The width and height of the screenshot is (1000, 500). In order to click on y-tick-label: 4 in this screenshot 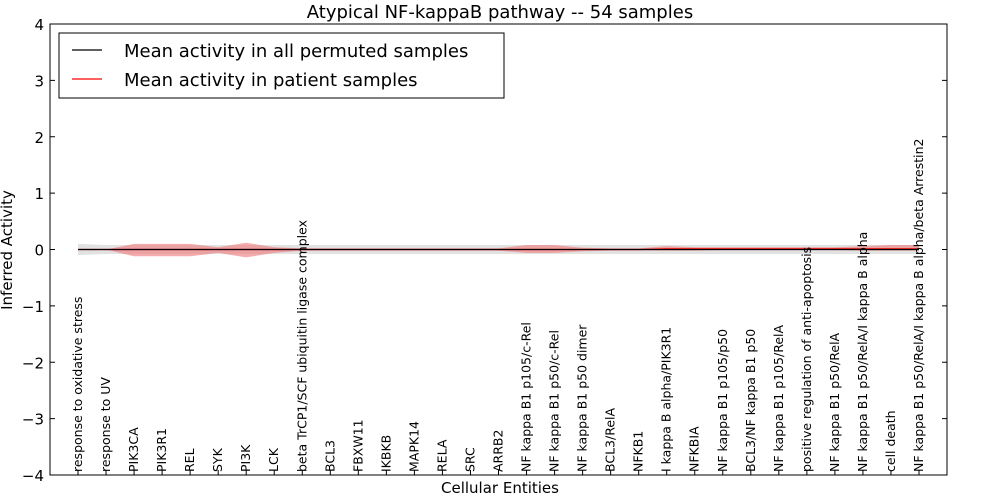, I will do `click(39, 25)`.